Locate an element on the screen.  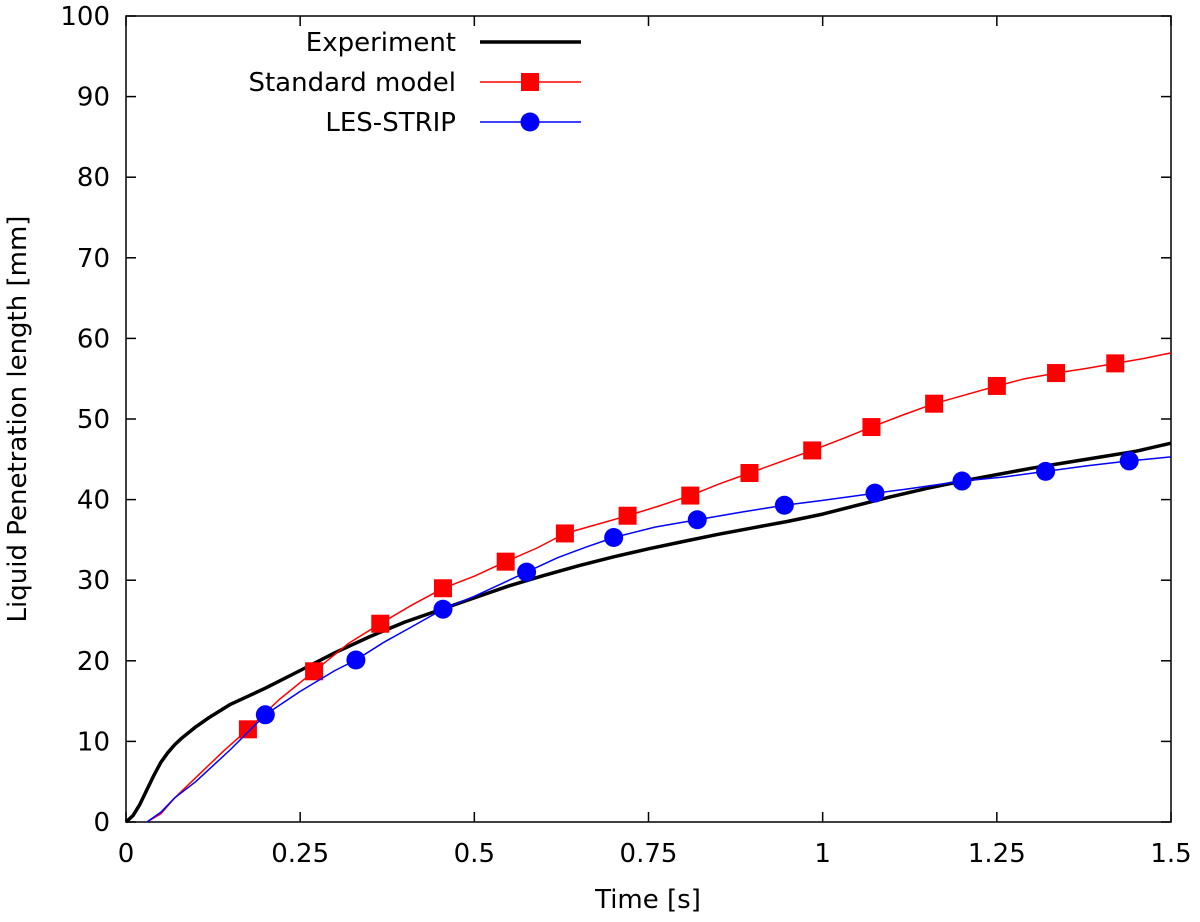
y-axis-title: Liquid Penetration length [mm] is located at coordinates (18, 419).